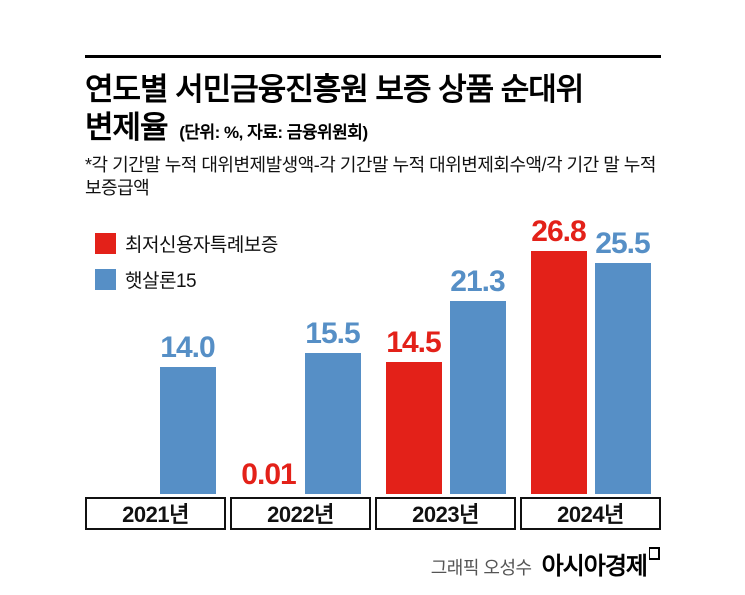  What do you see at coordinates (445, 513) in the screenshot?
I see `x-axis-label: 2023년` at bounding box center [445, 513].